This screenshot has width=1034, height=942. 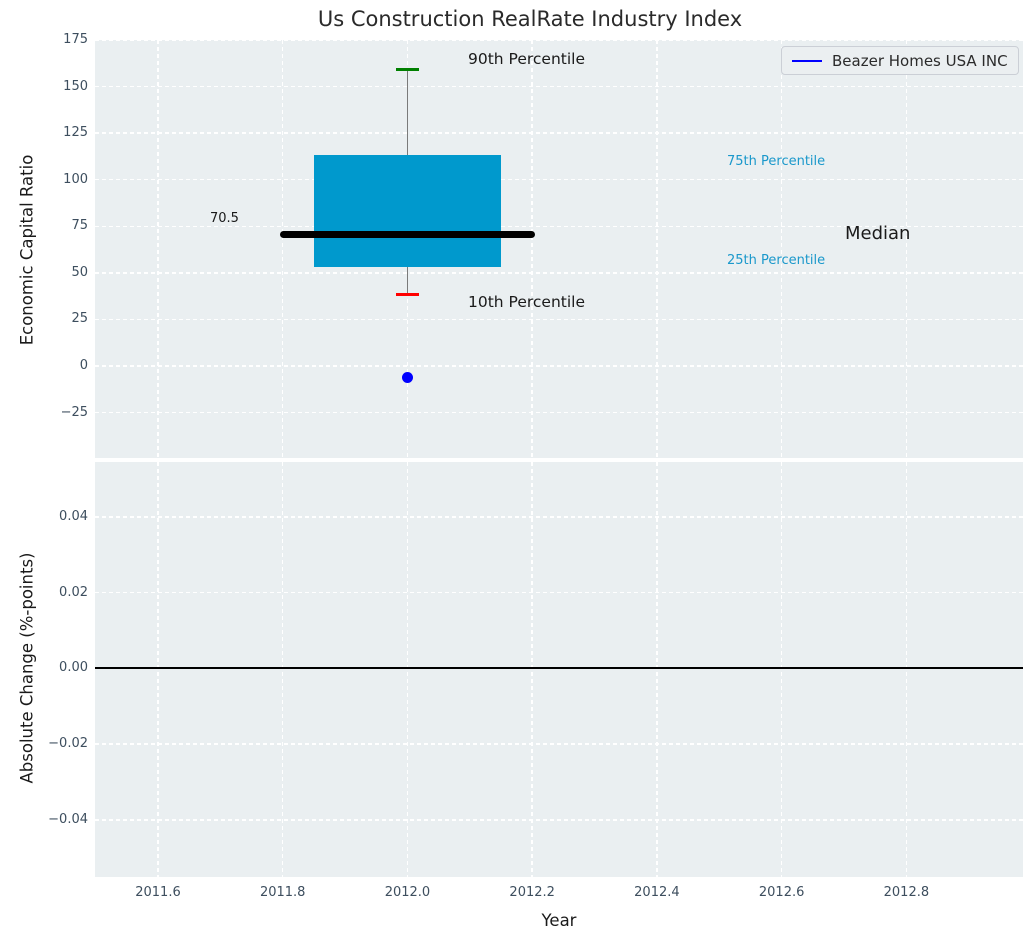 I want to click on x-tick-label: 2012.6, so click(x=781, y=892).